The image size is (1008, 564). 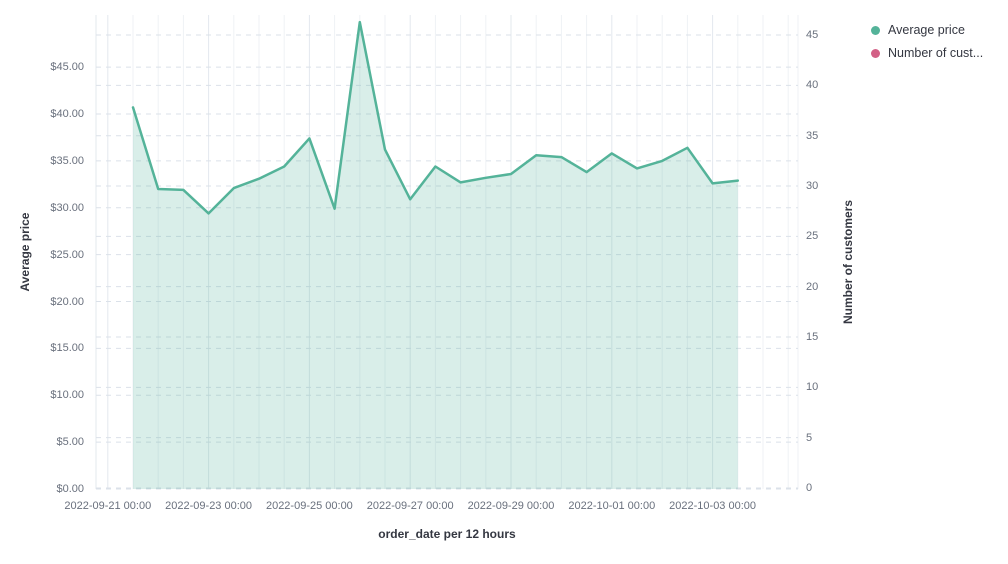 I want to click on legend-item-average-price: Average price, so click(x=937, y=30).